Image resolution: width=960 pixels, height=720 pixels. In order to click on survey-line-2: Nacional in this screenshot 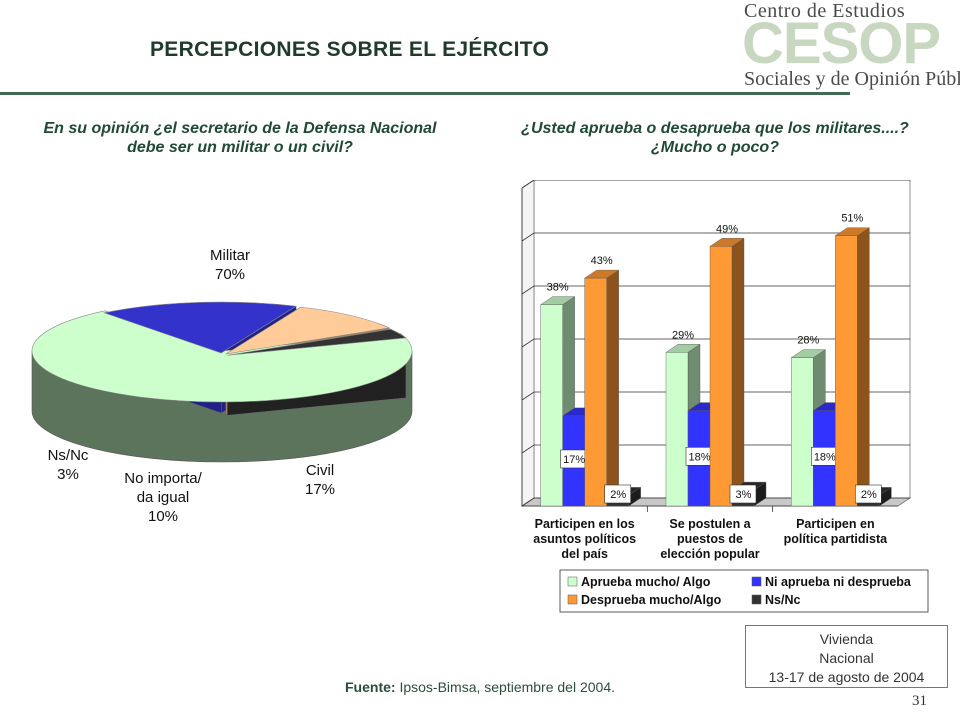, I will do `click(846, 658)`.